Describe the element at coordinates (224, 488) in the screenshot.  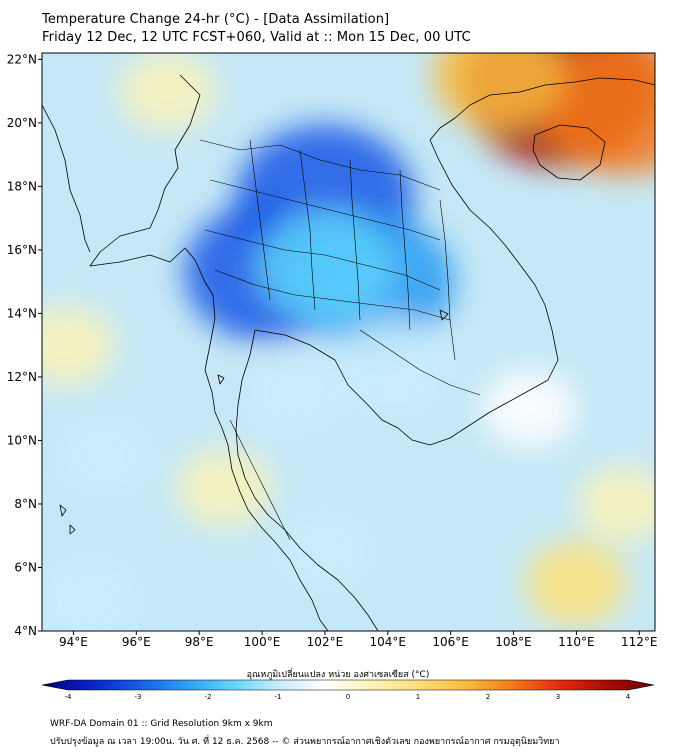
I see `anomaly-warm-peninsula` at that location.